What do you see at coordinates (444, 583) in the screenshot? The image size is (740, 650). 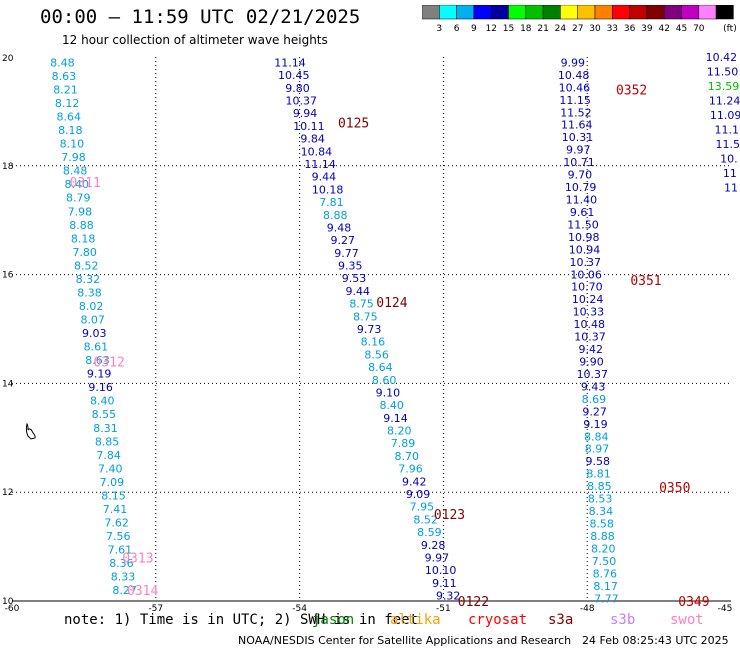 I see `wave-height-value: 9.11` at bounding box center [444, 583].